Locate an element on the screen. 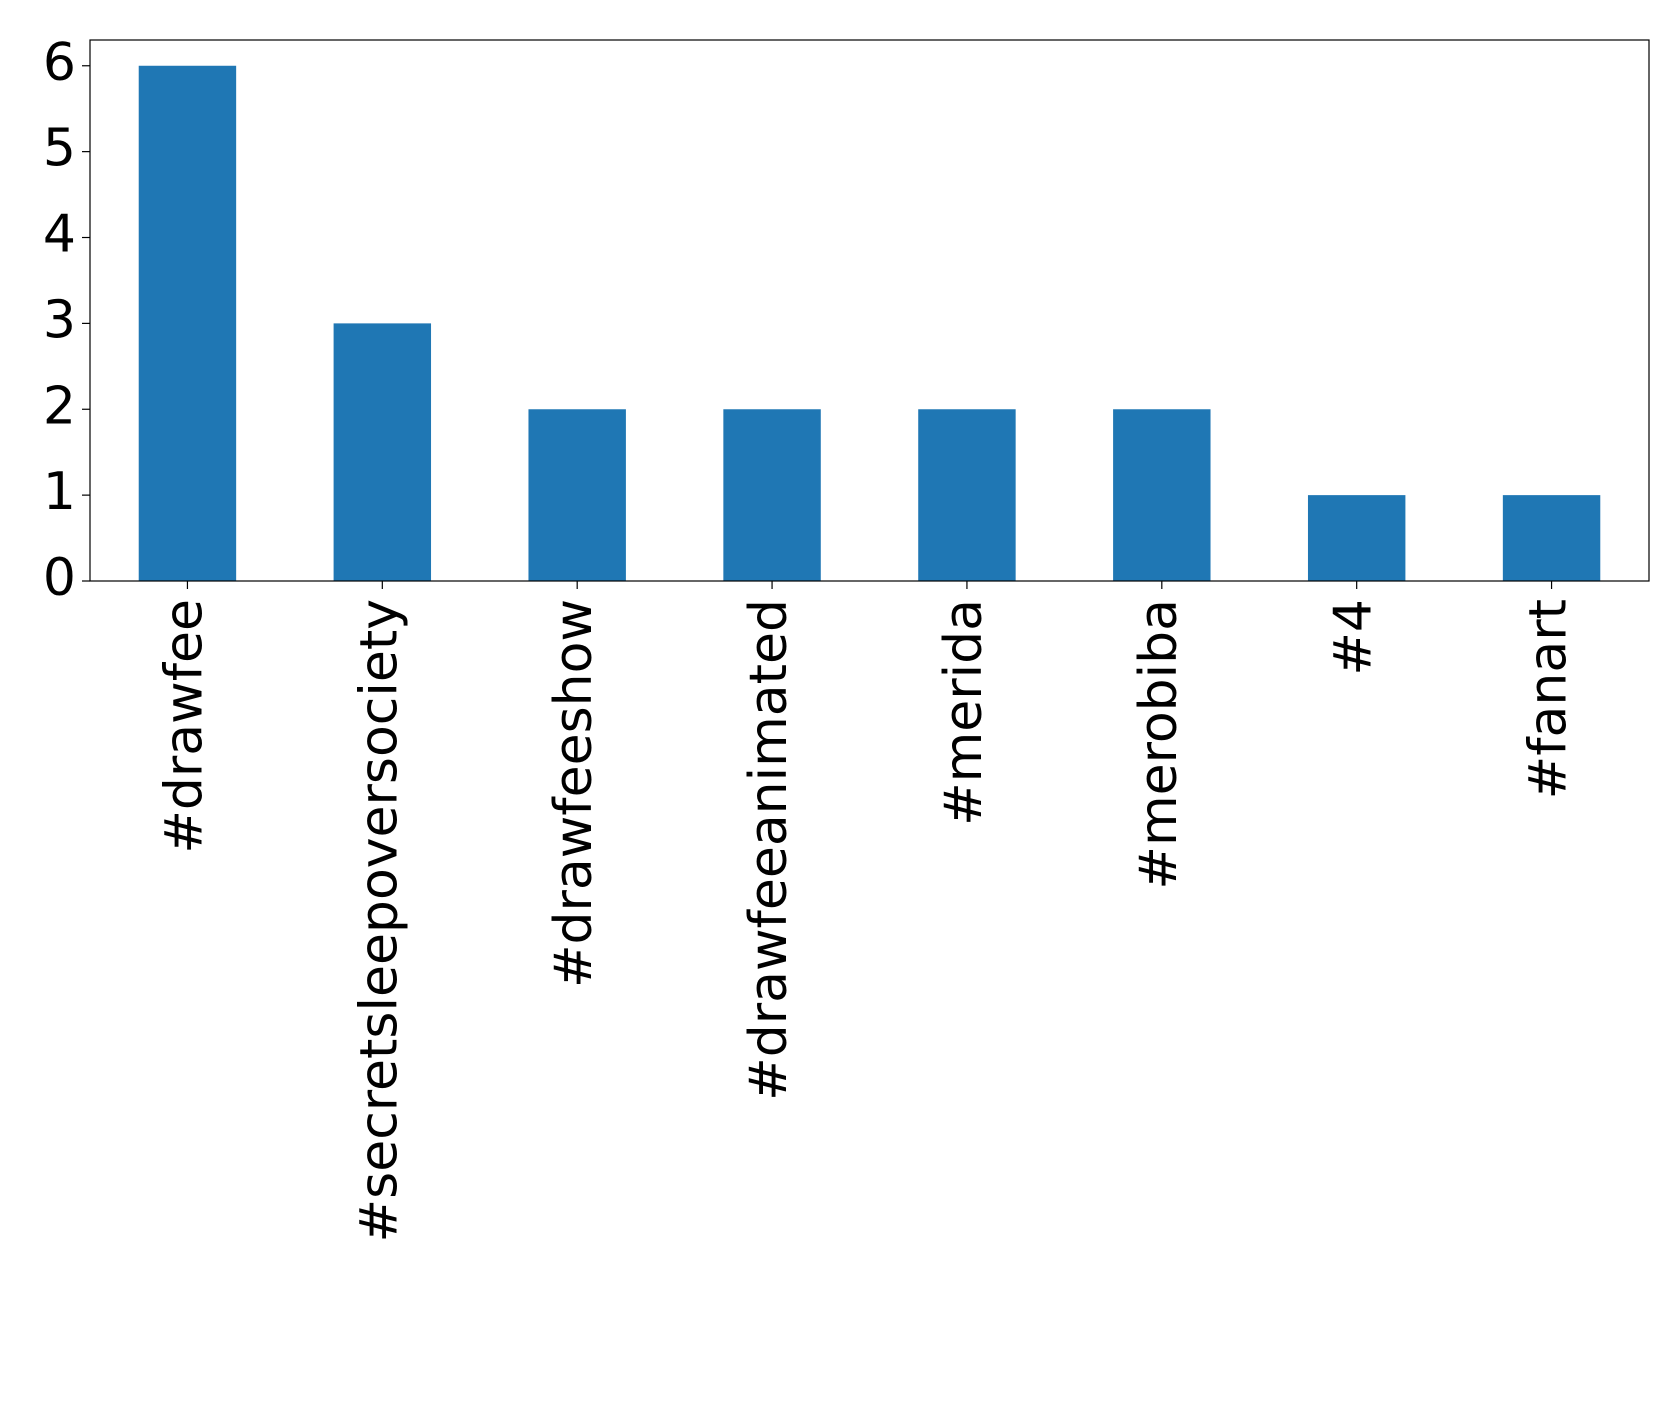 The width and height of the screenshot is (1679, 1402). y-tick-label: 0 is located at coordinates (59, 578).